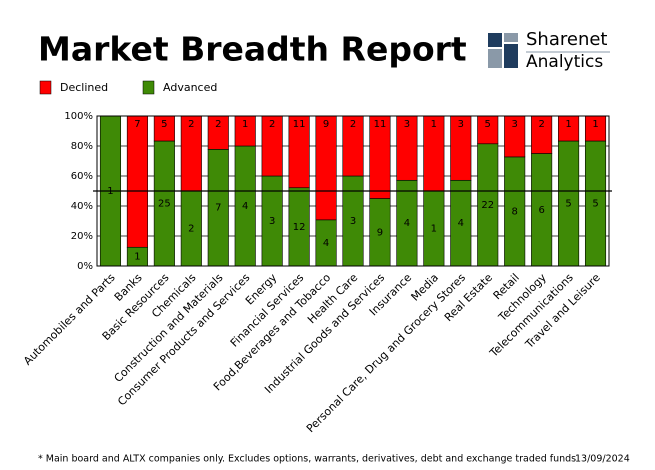  What do you see at coordinates (78, 116) in the screenshot?
I see `y-tick-label: 100%` at bounding box center [78, 116].